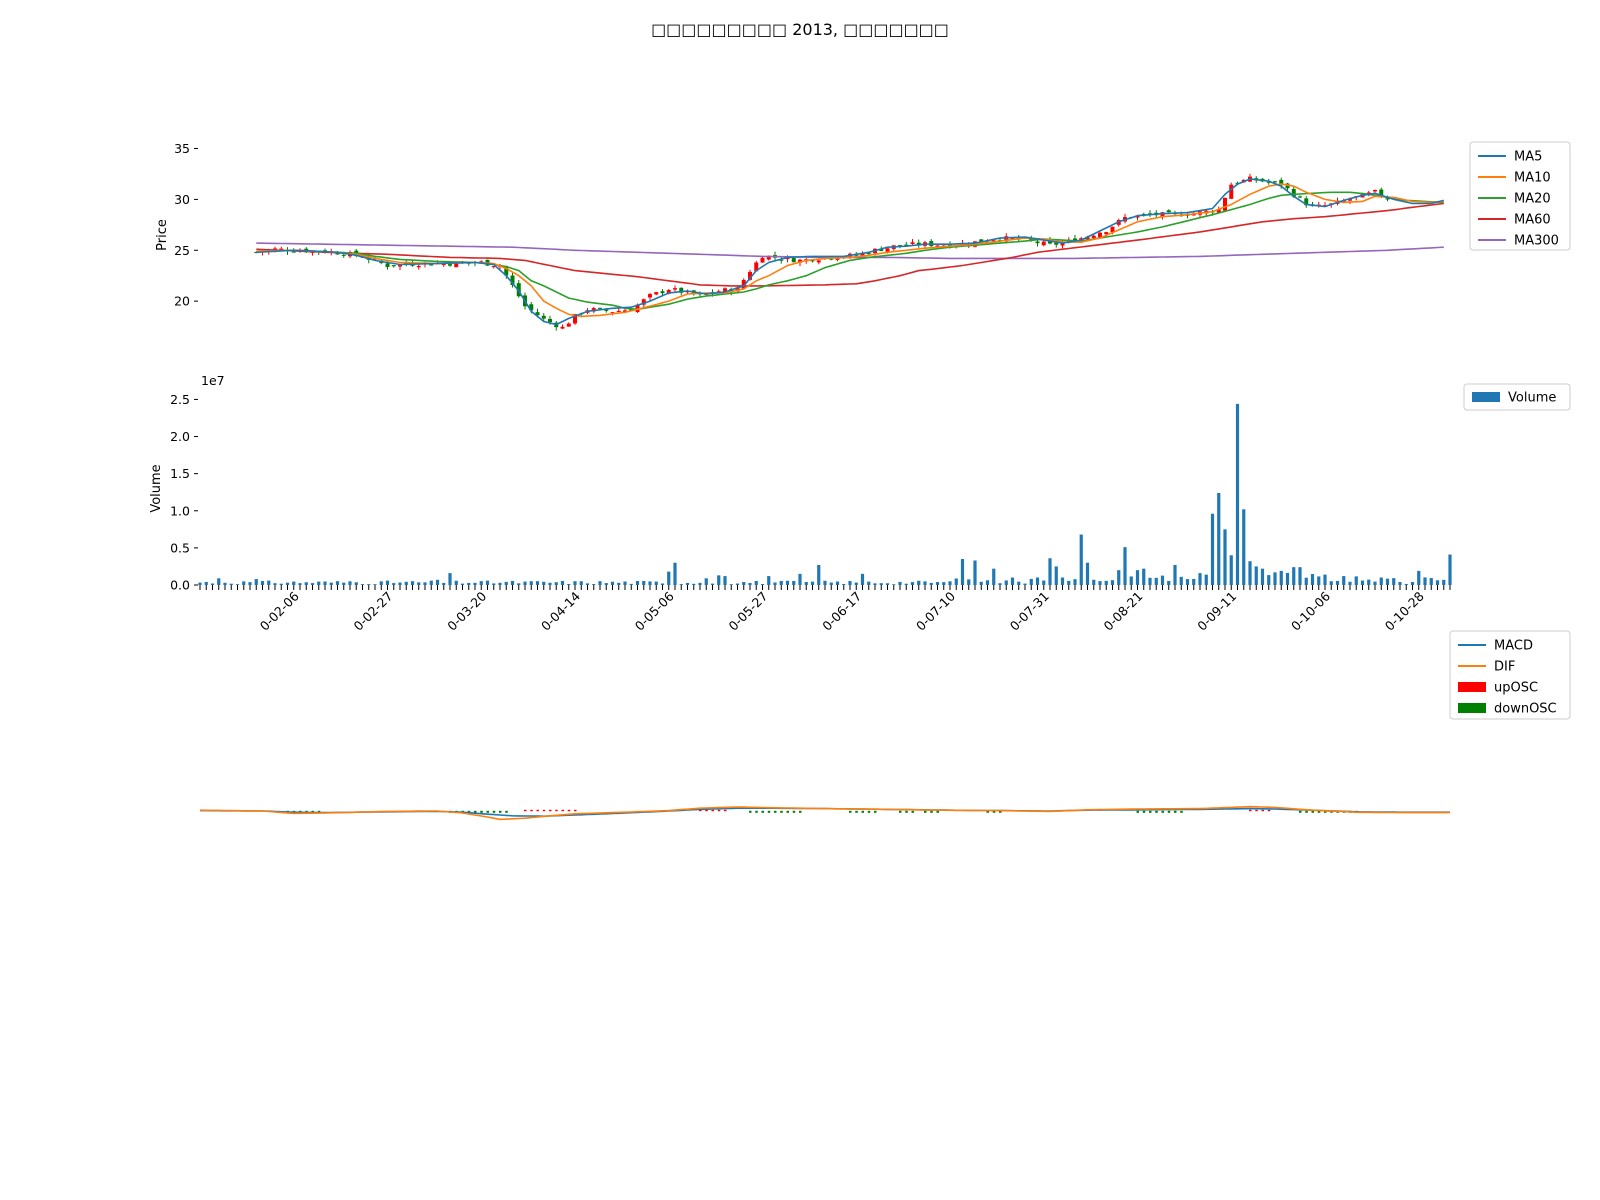 This screenshot has height=1200, width=1600. I want to click on macd-legend-box, so click(1510, 675).